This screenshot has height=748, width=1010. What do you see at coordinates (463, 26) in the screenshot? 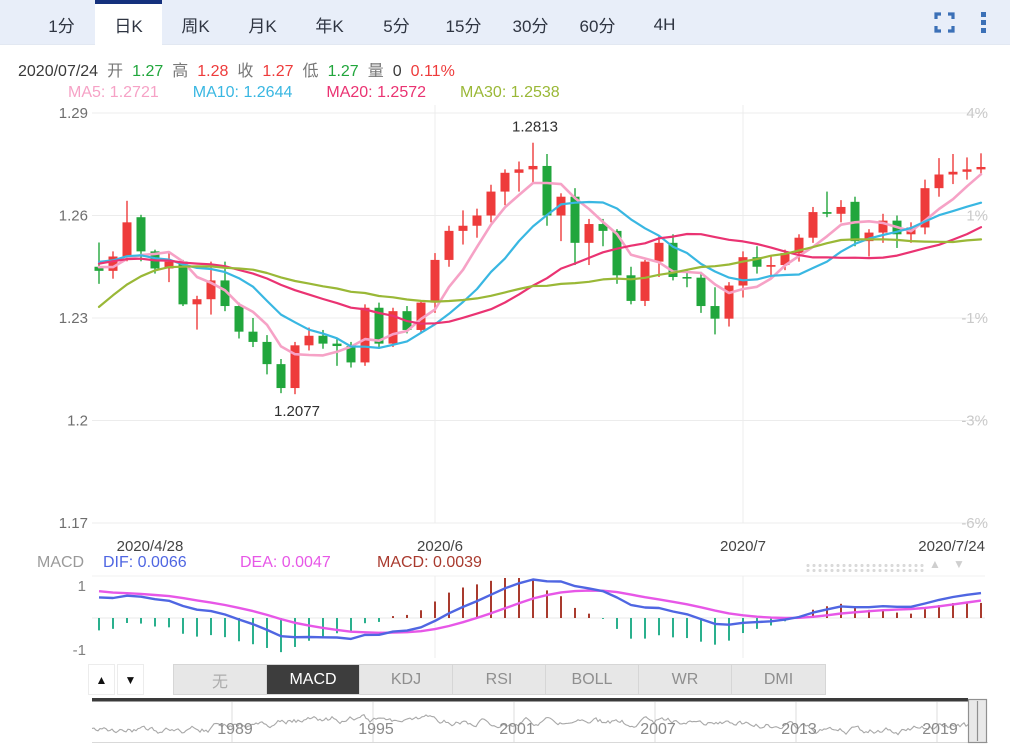
I see `period-tab-6: 15分` at bounding box center [463, 26].